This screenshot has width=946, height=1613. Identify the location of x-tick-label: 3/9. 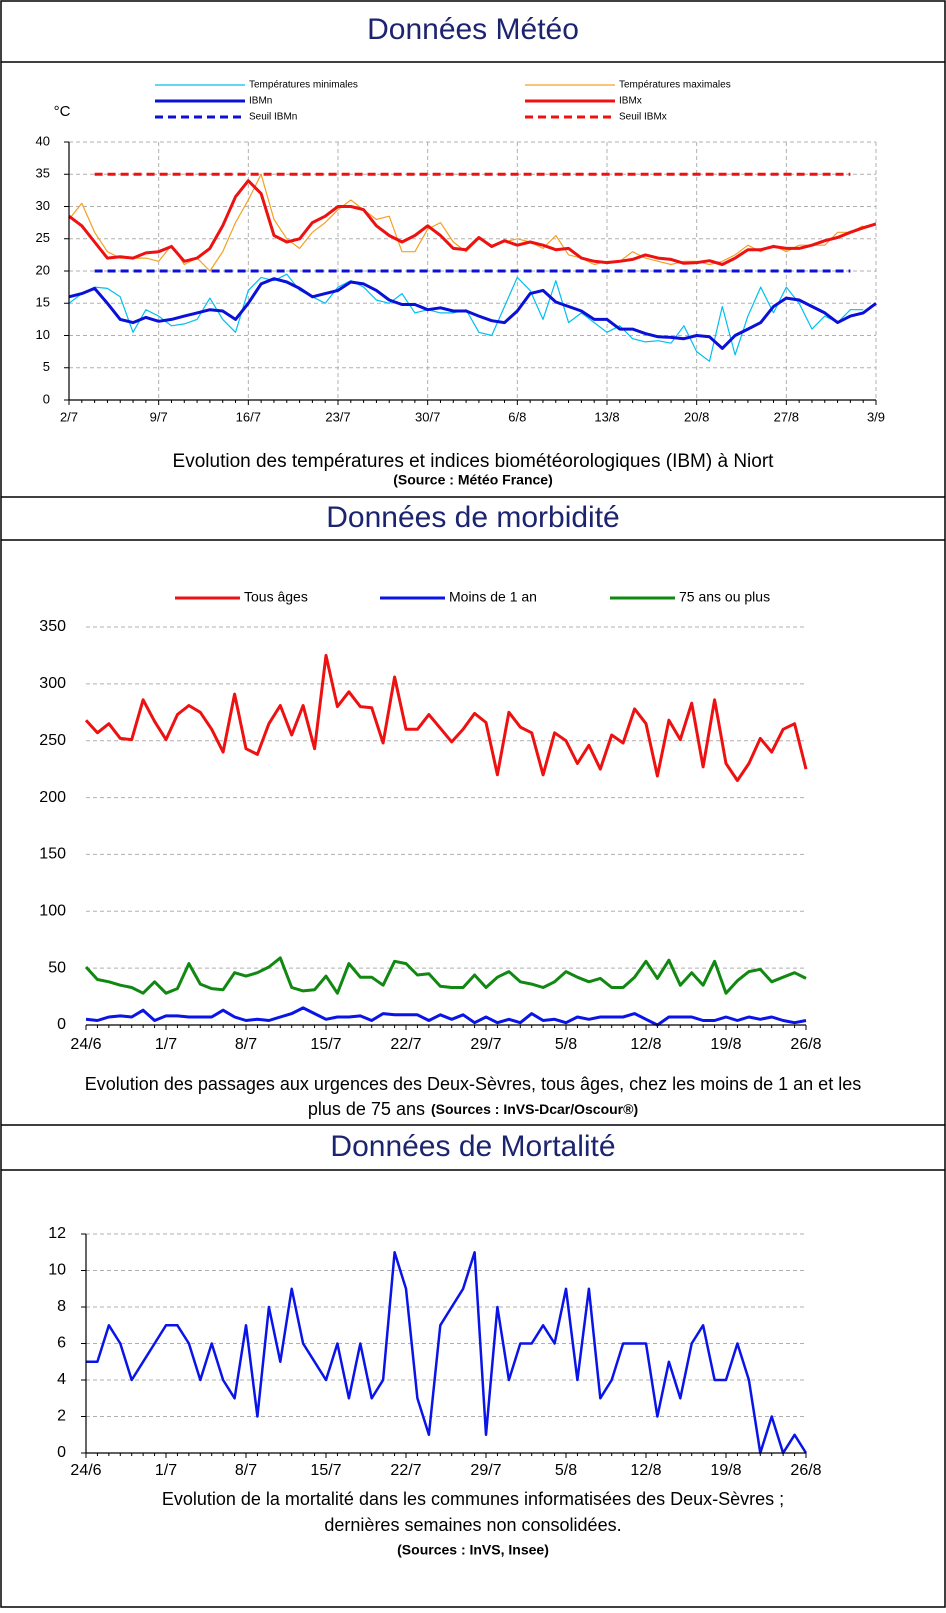
(876, 416).